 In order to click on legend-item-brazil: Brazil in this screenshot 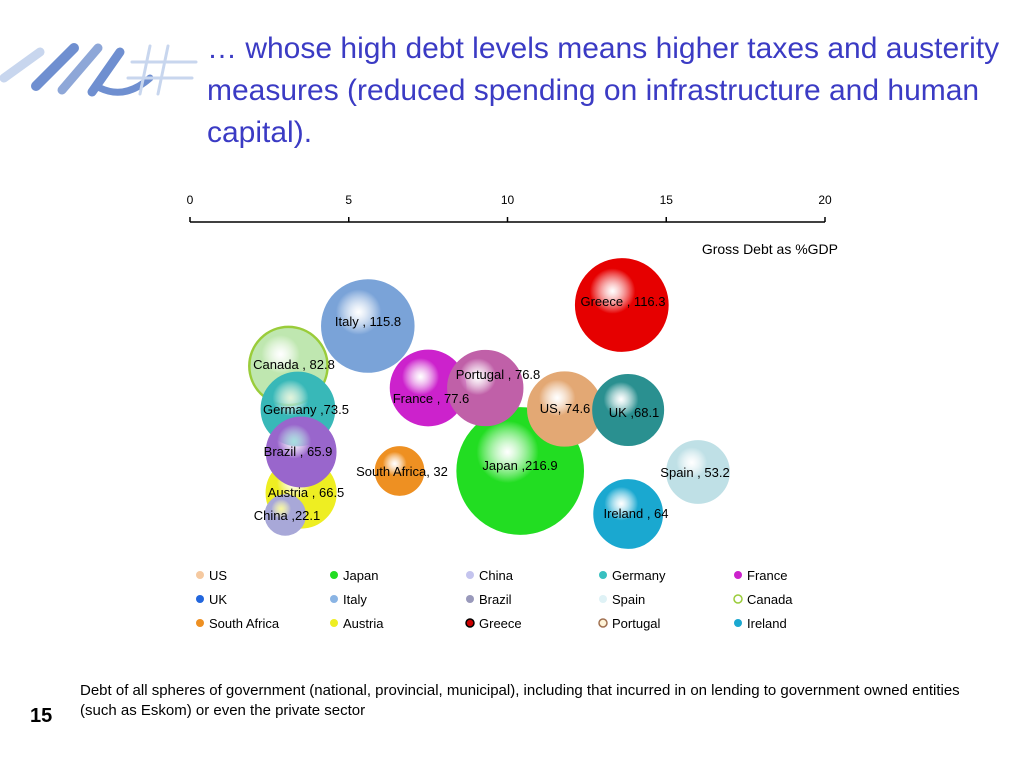, I will do `click(489, 599)`.